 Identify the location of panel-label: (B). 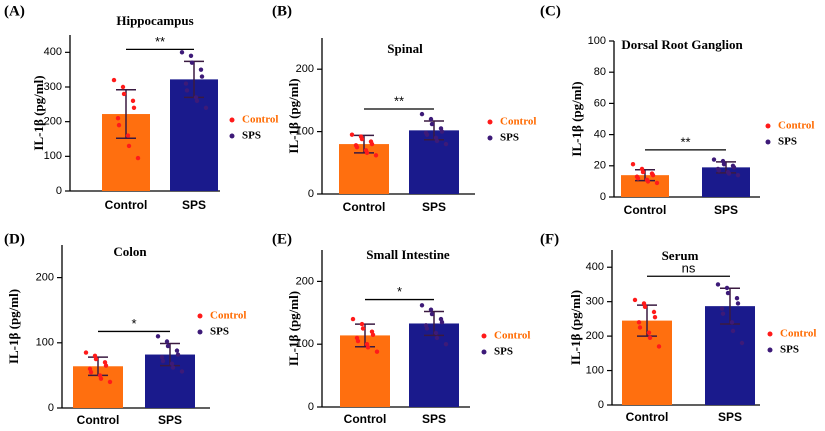
(282, 11).